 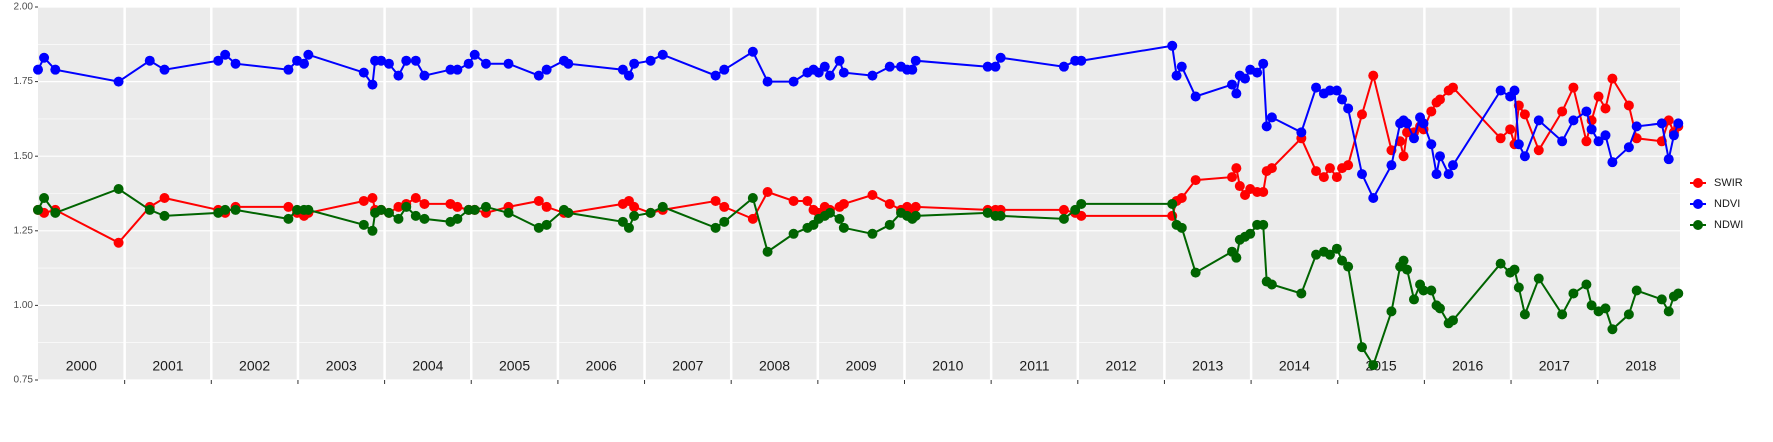 I want to click on x-tick-label: 2009, so click(x=861, y=366).